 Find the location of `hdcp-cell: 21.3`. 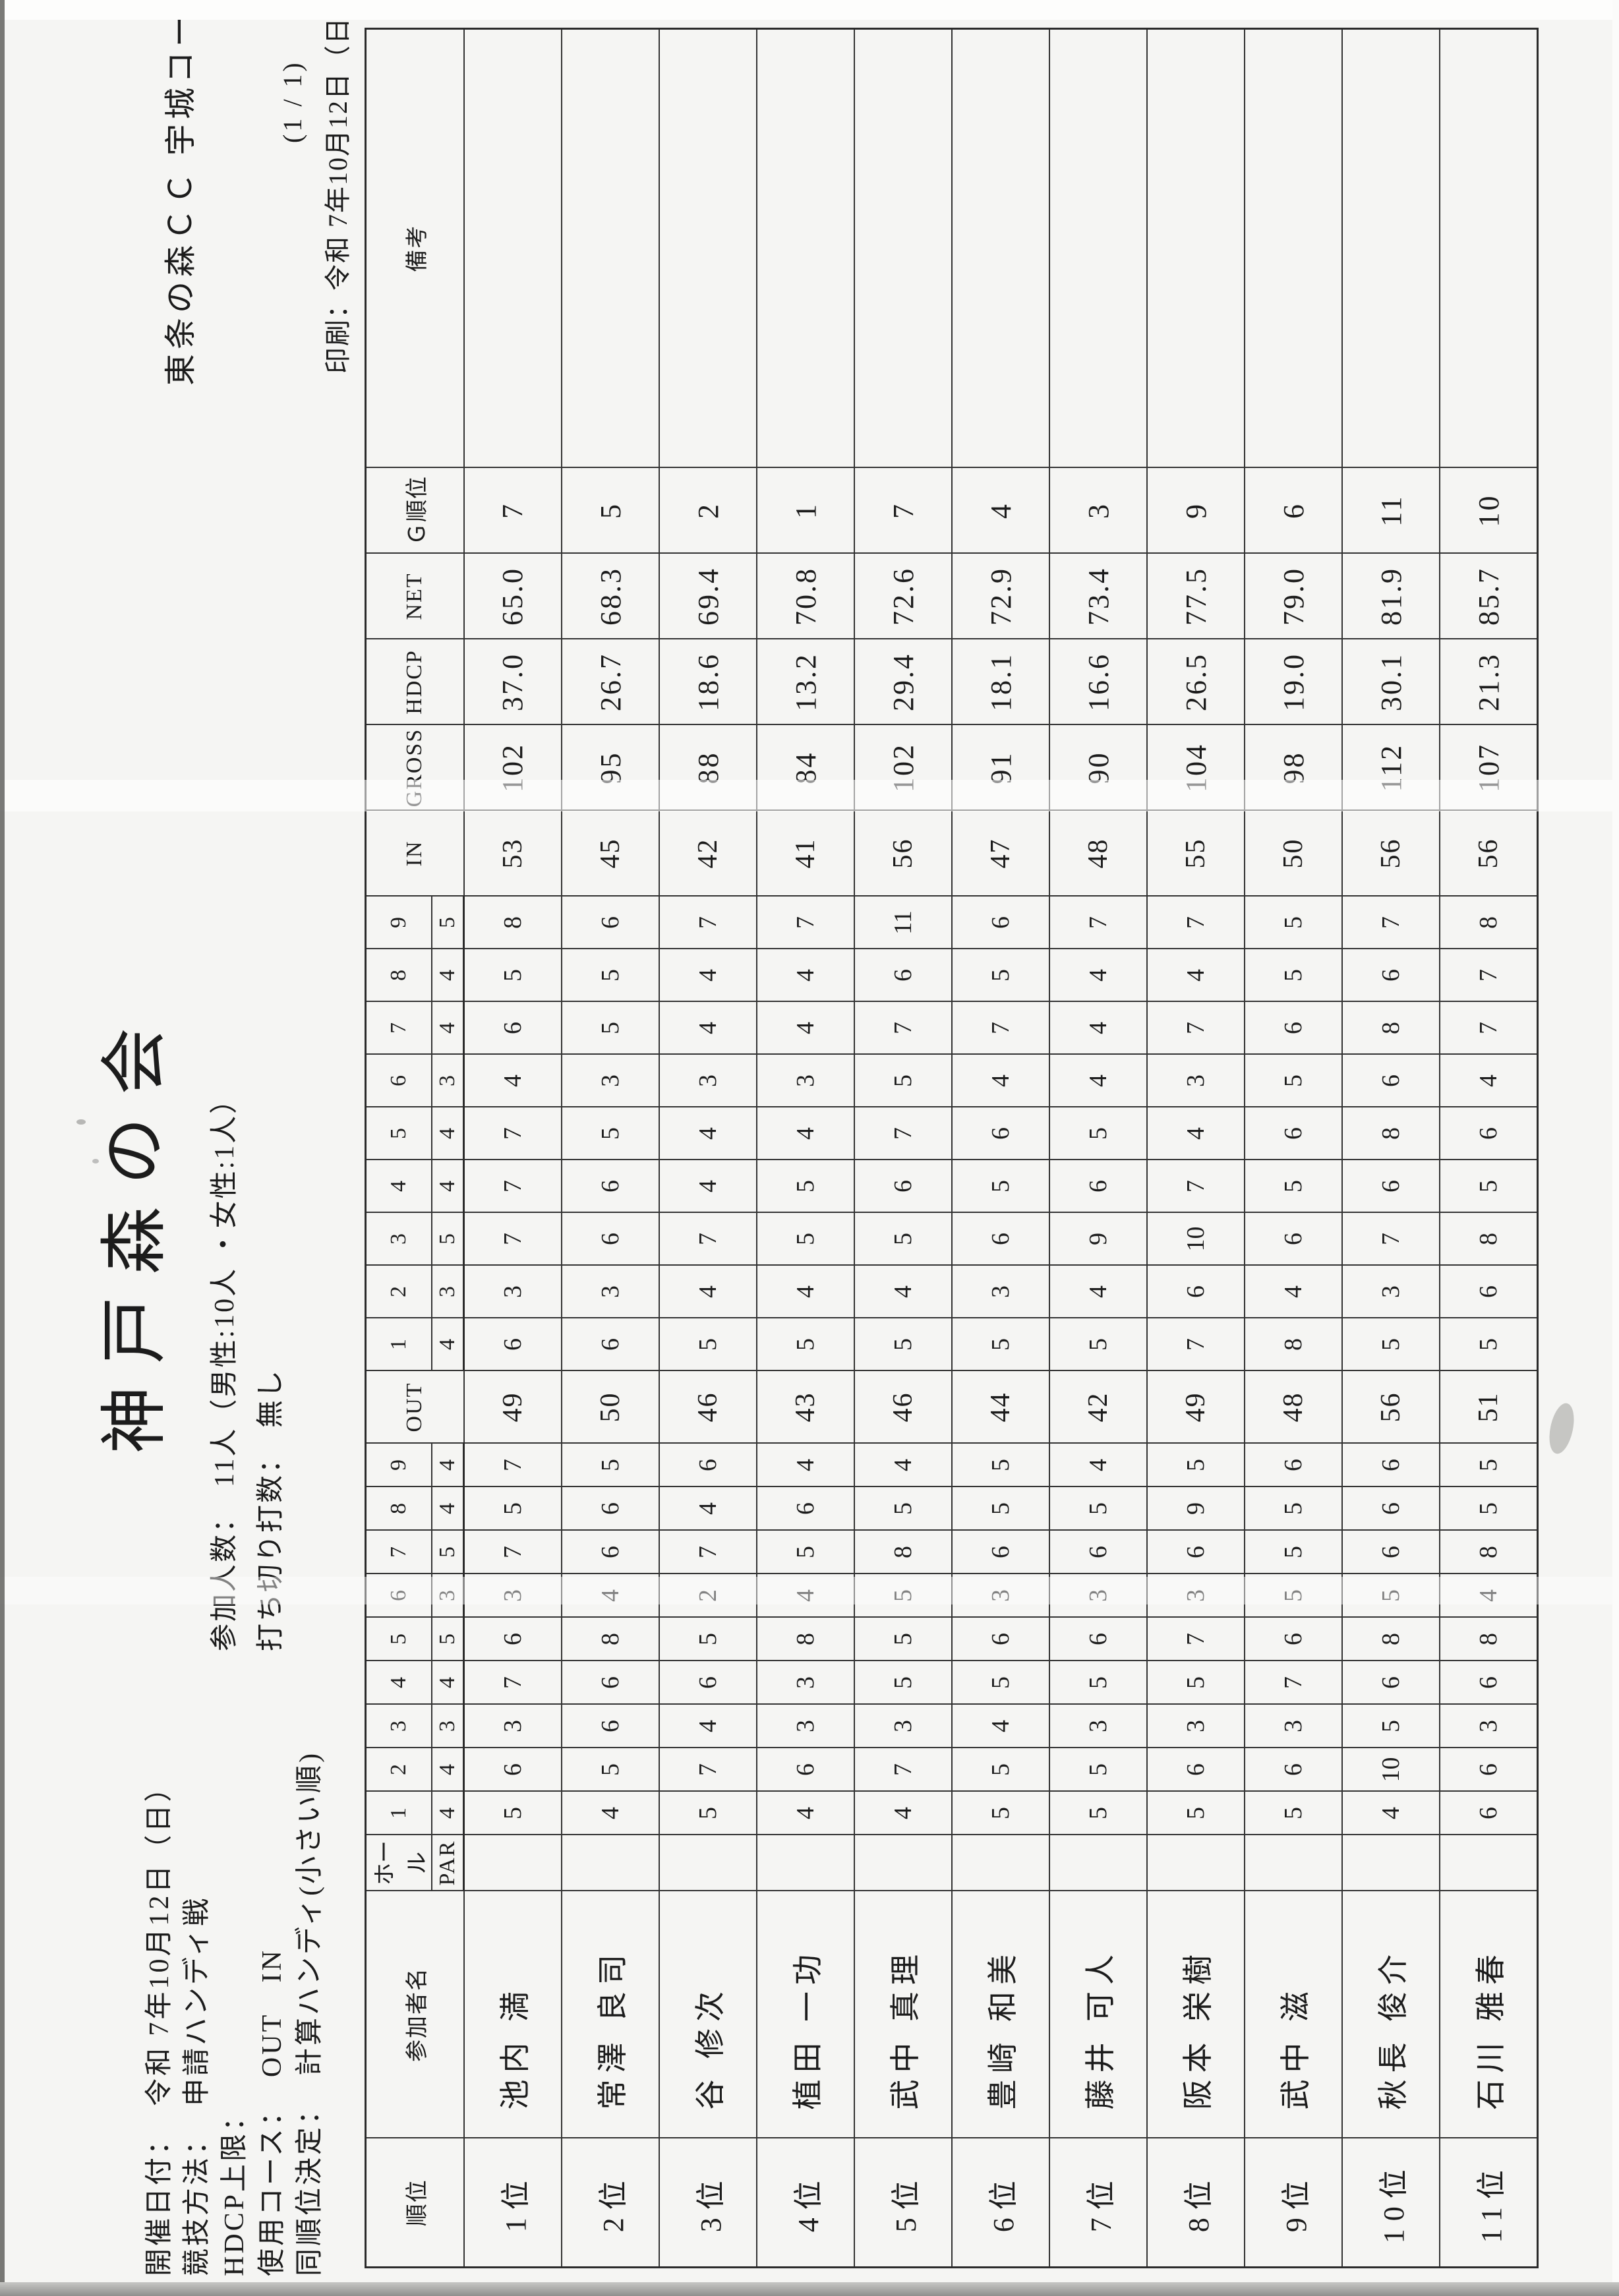

hdcp-cell: 21.3 is located at coordinates (1489, 682).